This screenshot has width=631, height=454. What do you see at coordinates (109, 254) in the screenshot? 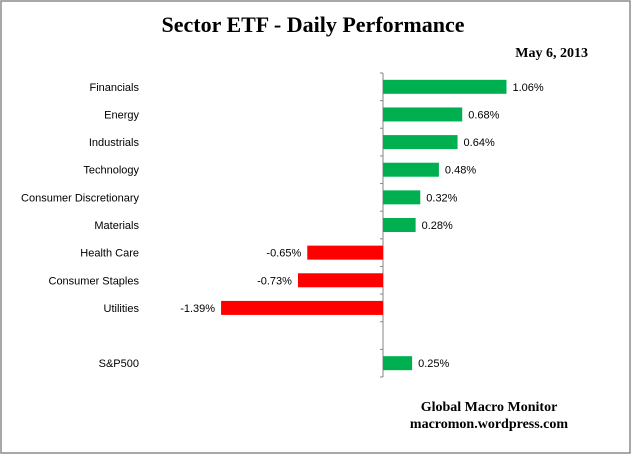
I see `category-label: Health Care` at bounding box center [109, 254].